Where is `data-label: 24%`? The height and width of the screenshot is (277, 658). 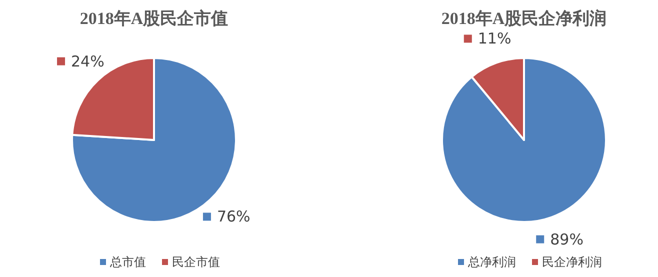
data-label: 24% is located at coordinates (87, 61).